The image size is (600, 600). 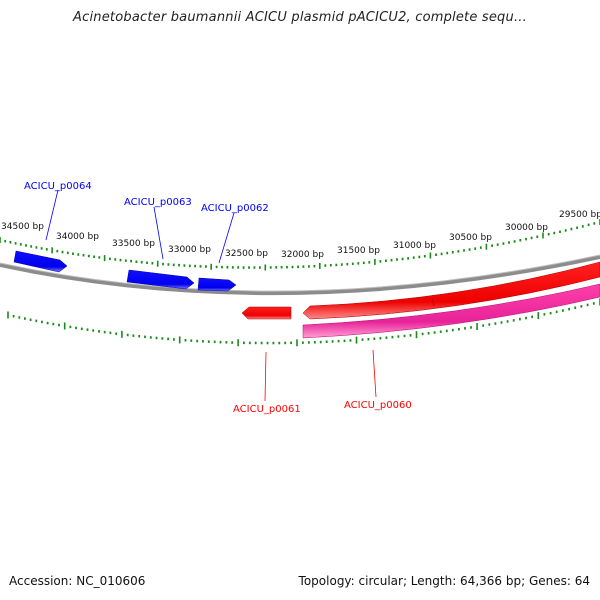 I want to click on gene-label-acicu-p0062: ACICU_p0062, so click(x=235, y=208).